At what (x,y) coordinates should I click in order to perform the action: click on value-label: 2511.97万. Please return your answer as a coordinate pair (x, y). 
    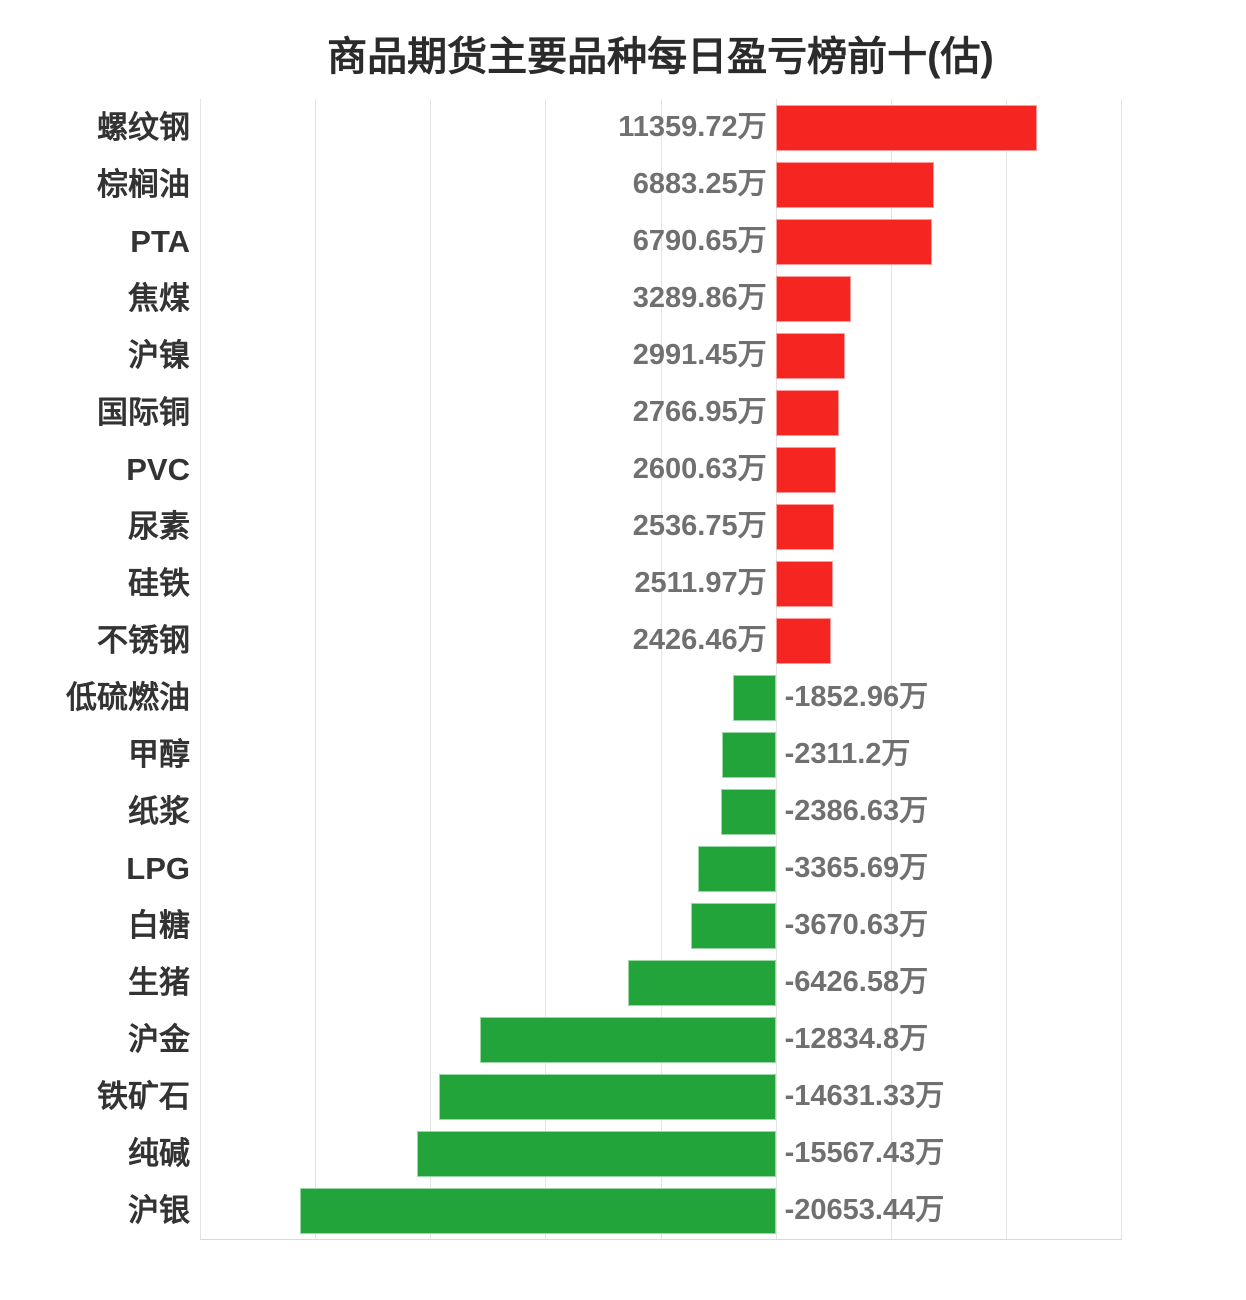
    Looking at the image, I should click on (700, 583).